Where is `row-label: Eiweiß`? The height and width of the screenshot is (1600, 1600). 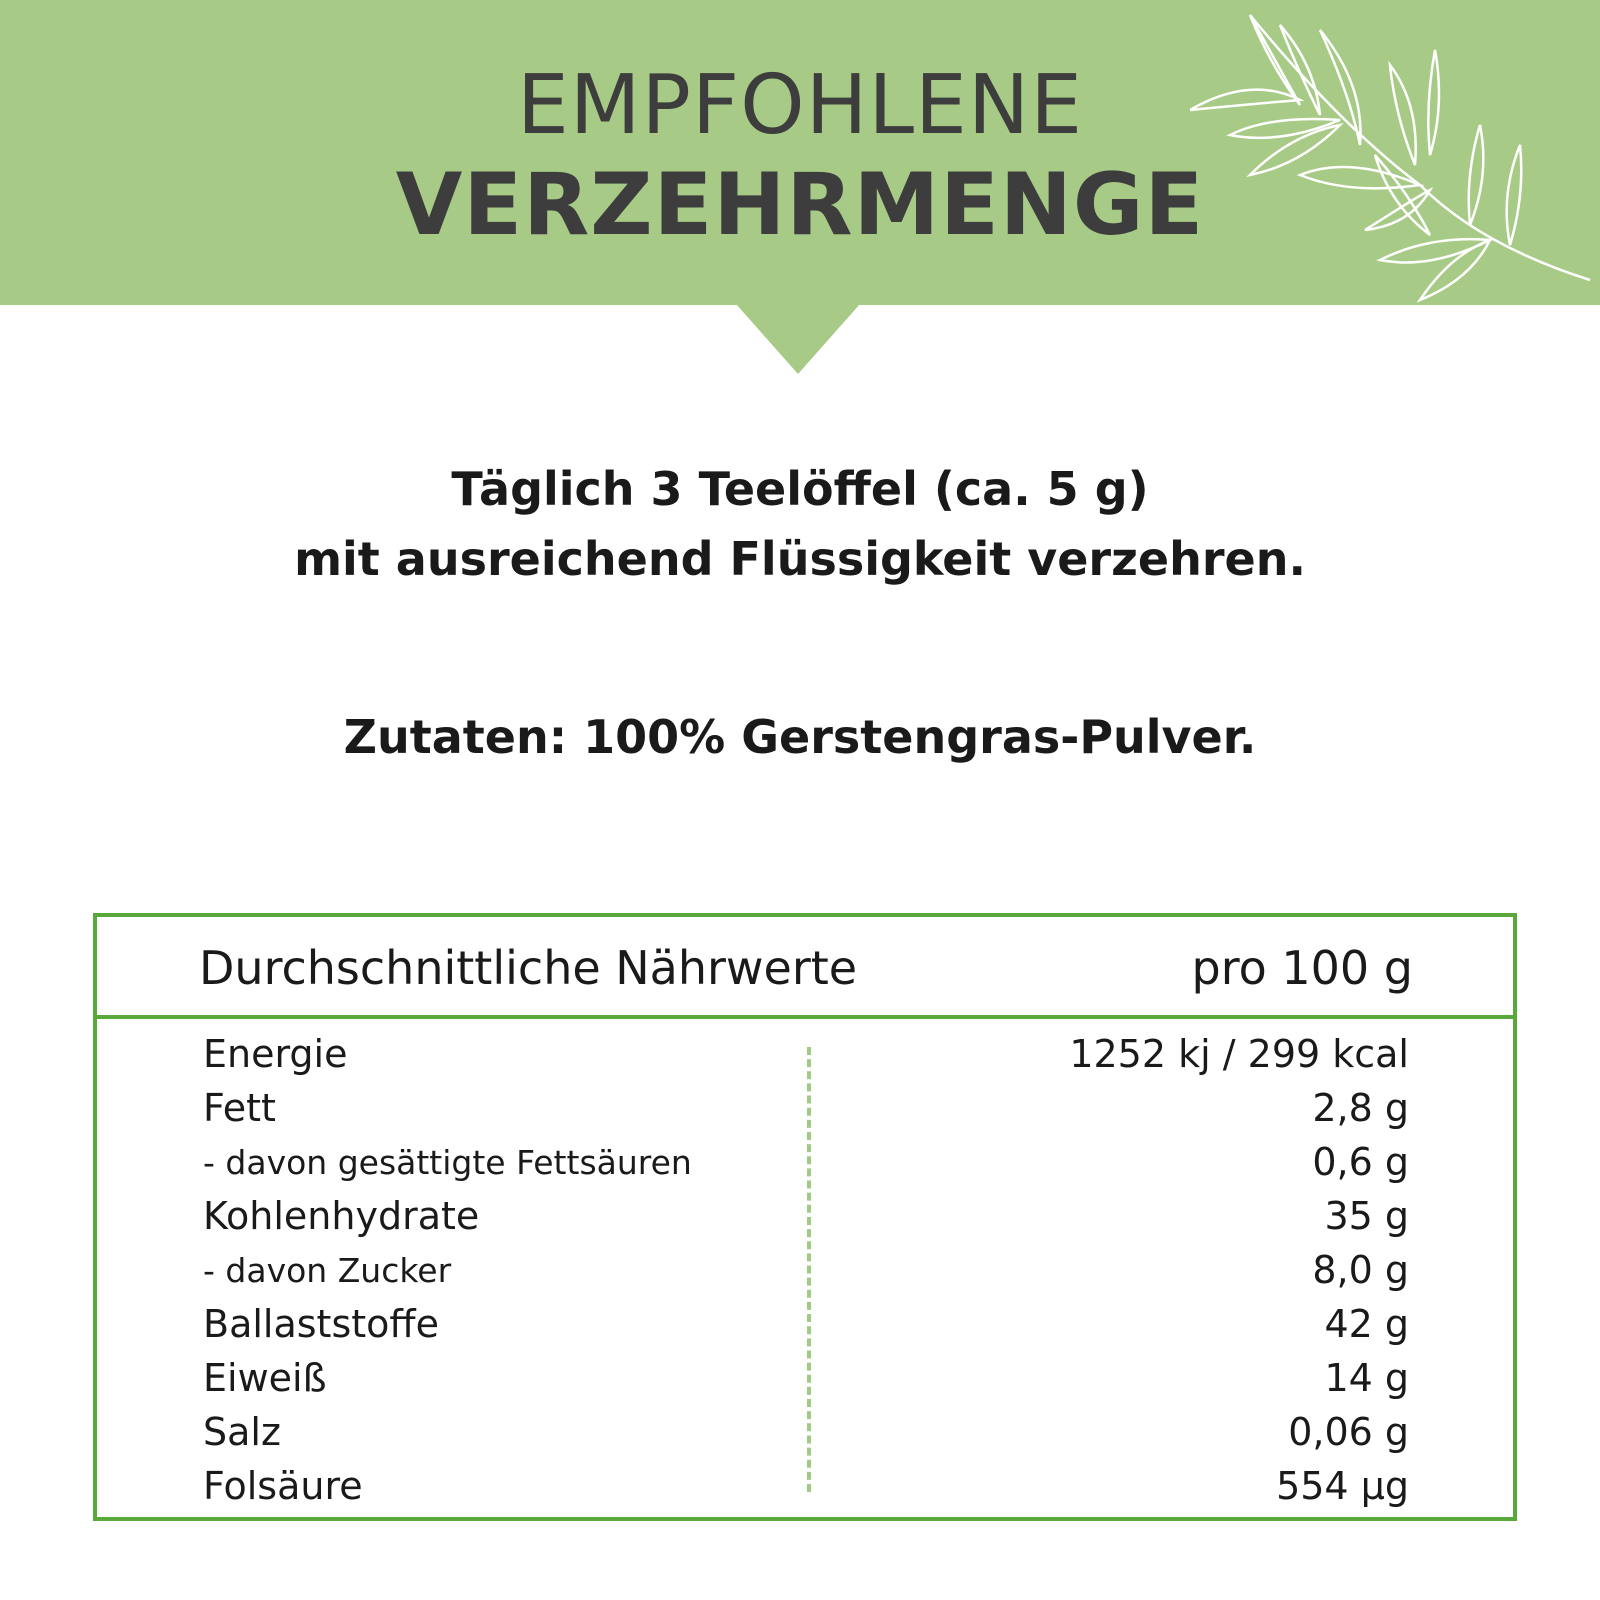 row-label: Eiweiß is located at coordinates (265, 1378).